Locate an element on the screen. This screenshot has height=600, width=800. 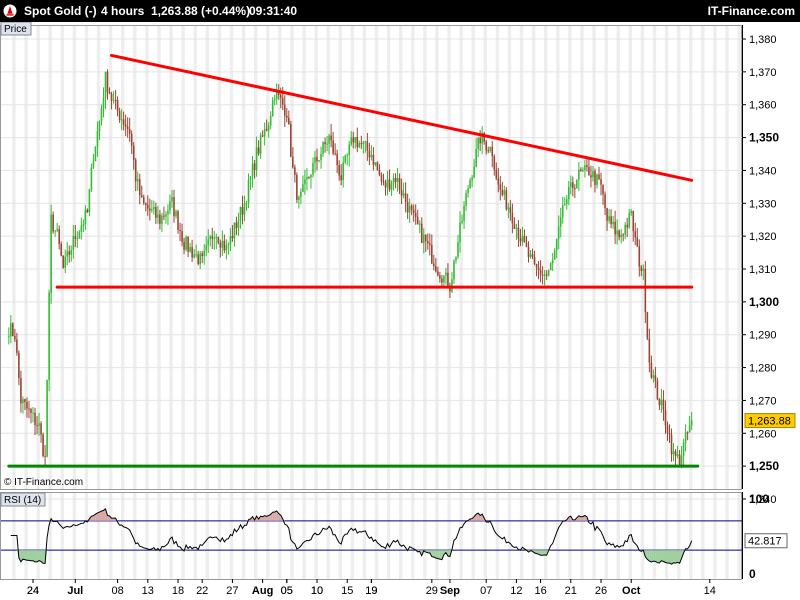
rsi-value-label: 42.817 is located at coordinates (765, 542).